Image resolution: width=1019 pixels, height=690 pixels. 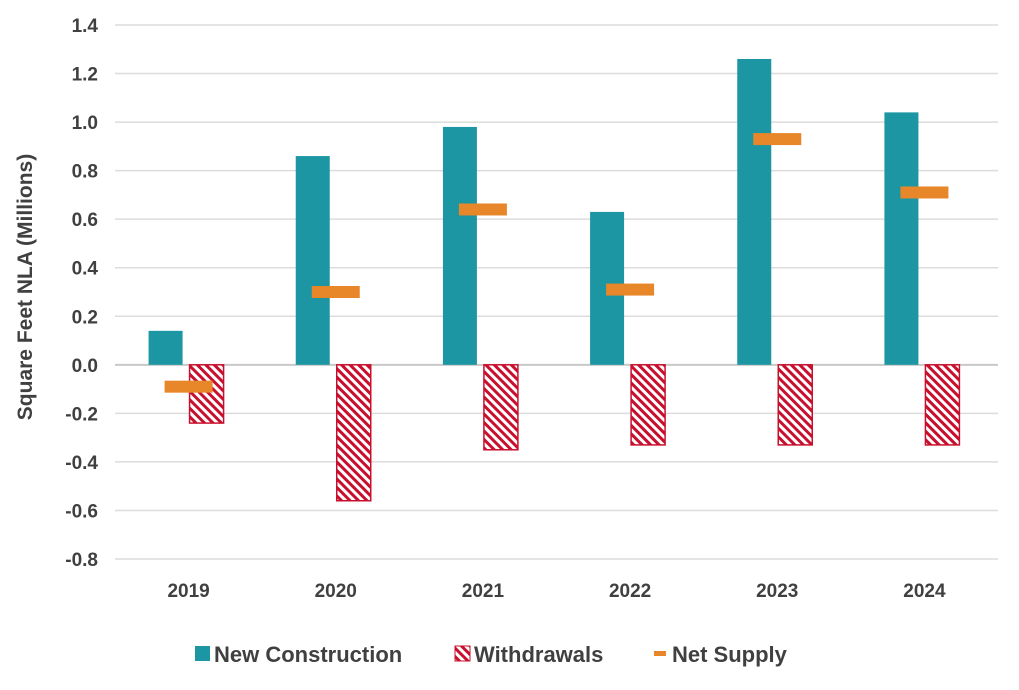 I want to click on y-tick-label: 1.0, so click(x=85, y=123).